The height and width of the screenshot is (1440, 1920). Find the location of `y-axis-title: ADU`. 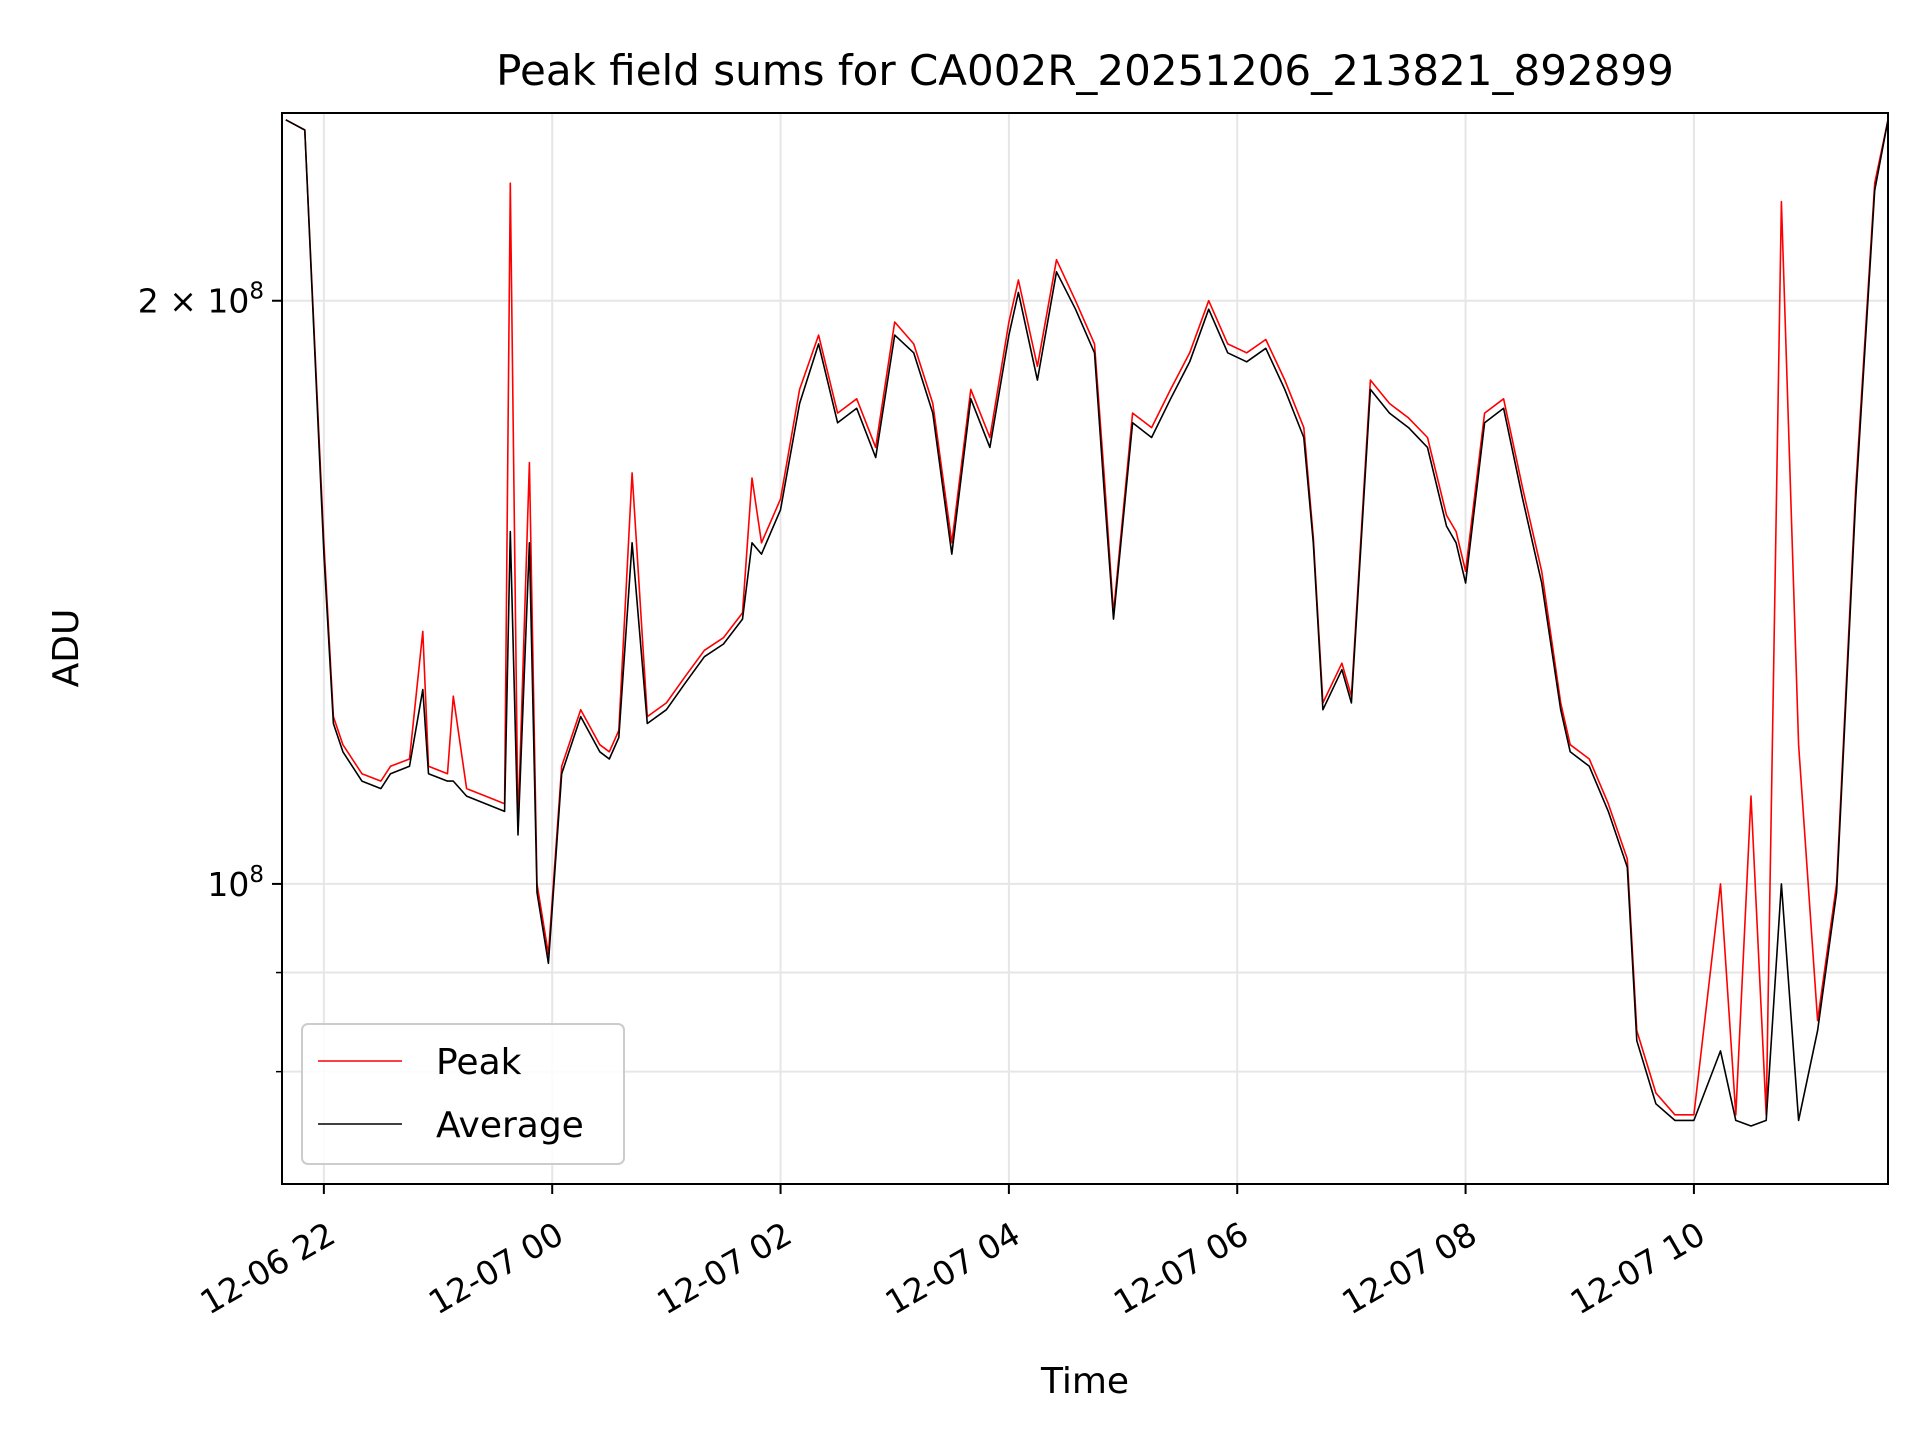

y-axis-title: ADU is located at coordinates (66, 648).